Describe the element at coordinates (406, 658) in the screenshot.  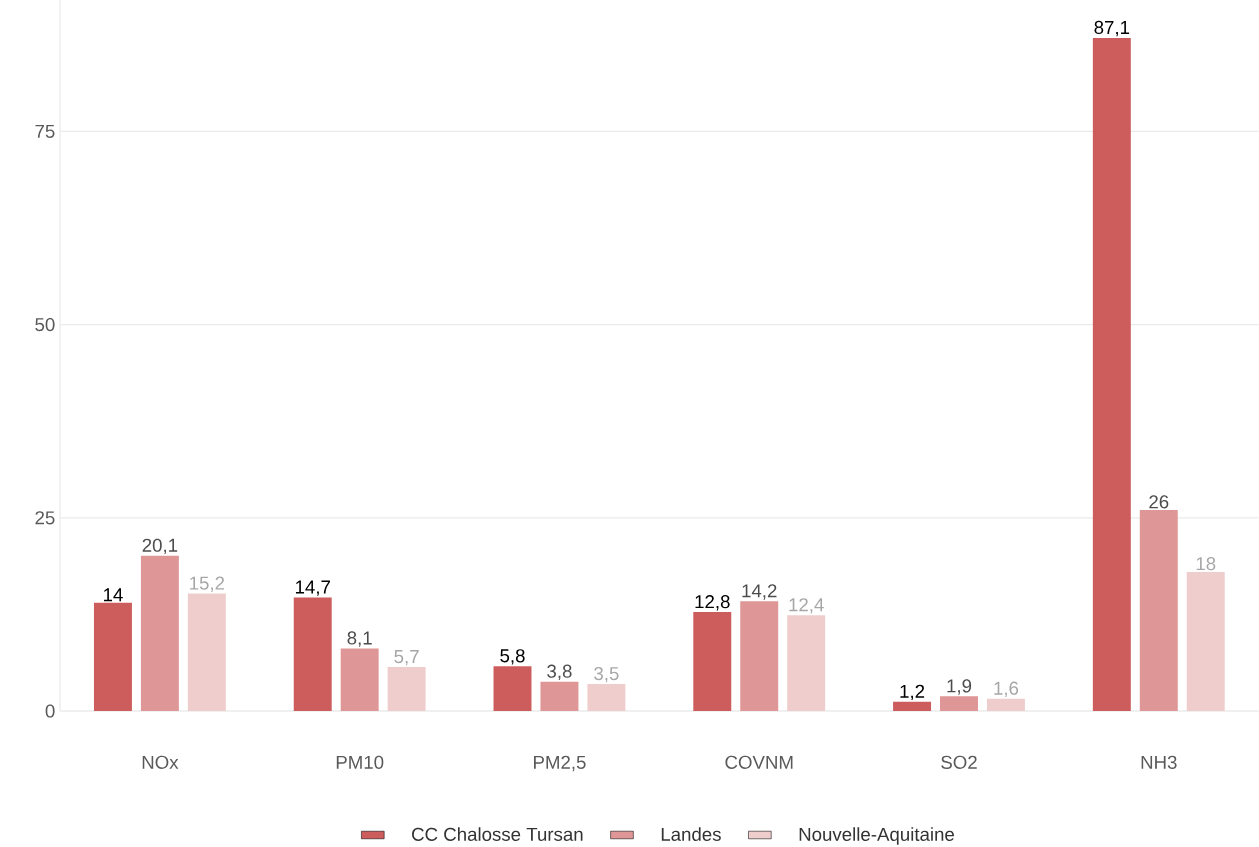
I see `data-label: 5,7` at that location.